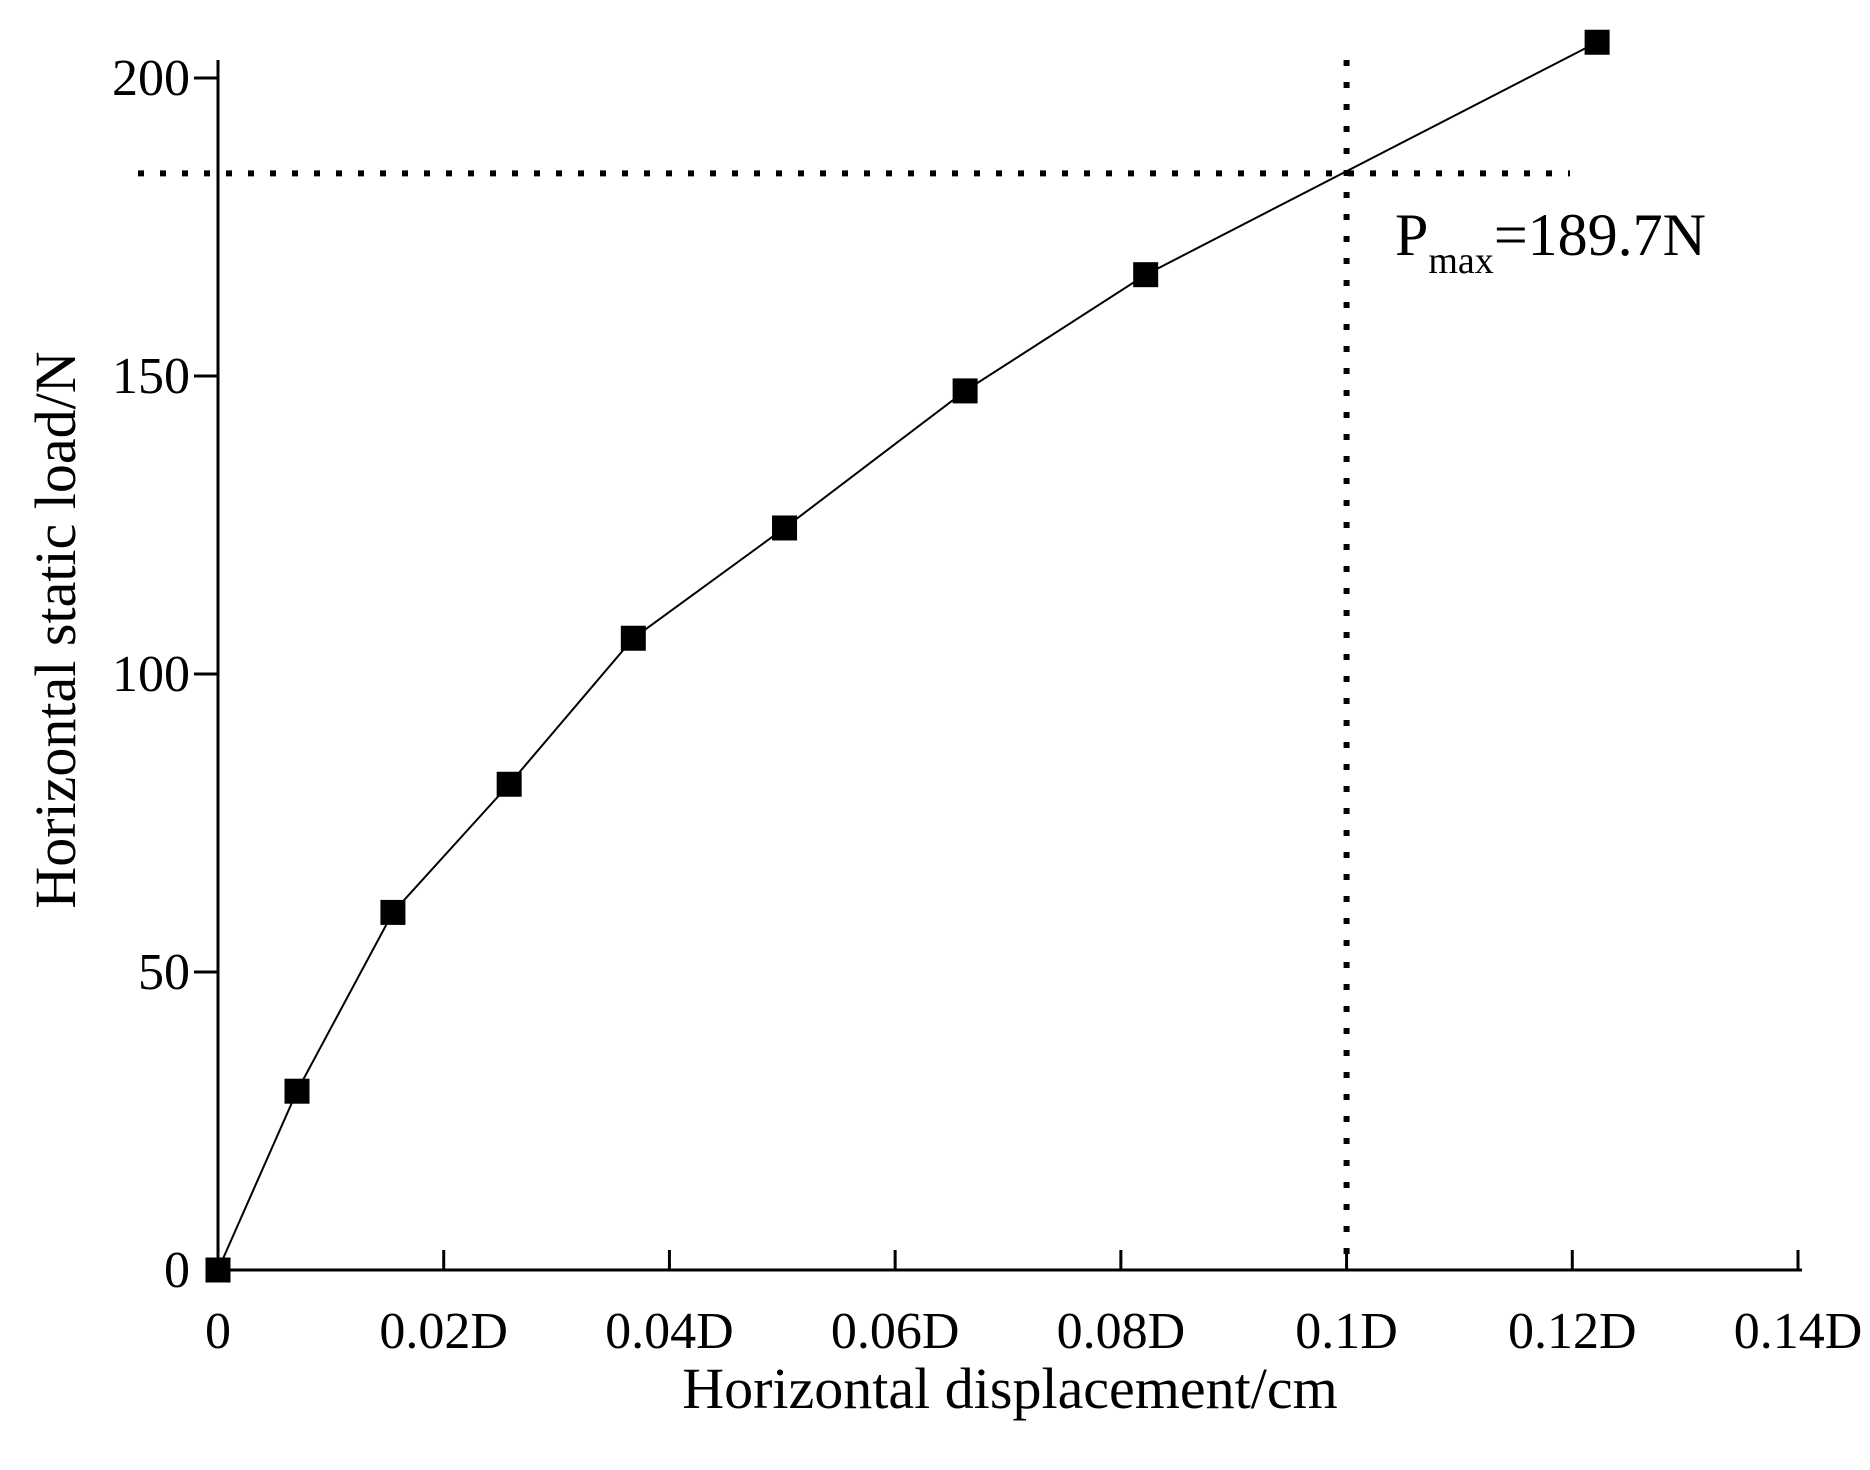 The width and height of the screenshot is (1870, 1470). I want to click on y-axis-title: Horizontal static load/N, so click(55, 629).